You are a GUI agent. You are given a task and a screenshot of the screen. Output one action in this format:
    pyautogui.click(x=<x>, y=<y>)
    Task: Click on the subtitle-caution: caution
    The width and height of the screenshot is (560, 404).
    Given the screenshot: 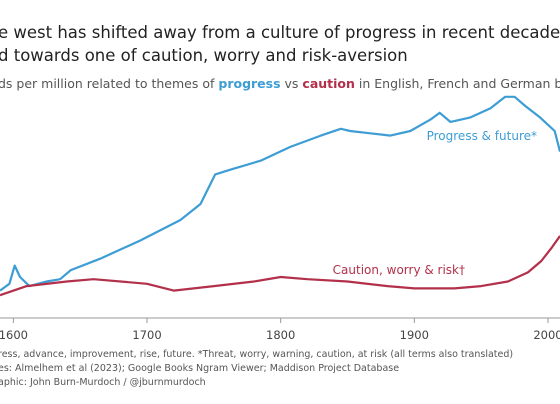 What is the action you would take?
    pyautogui.click(x=328, y=83)
    